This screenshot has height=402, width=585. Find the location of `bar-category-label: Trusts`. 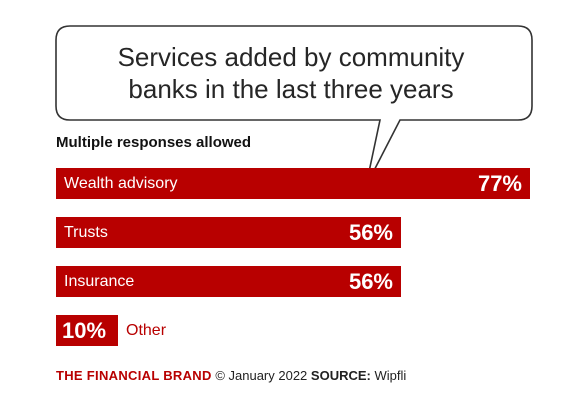

bar-category-label: Trusts is located at coordinates (86, 232).